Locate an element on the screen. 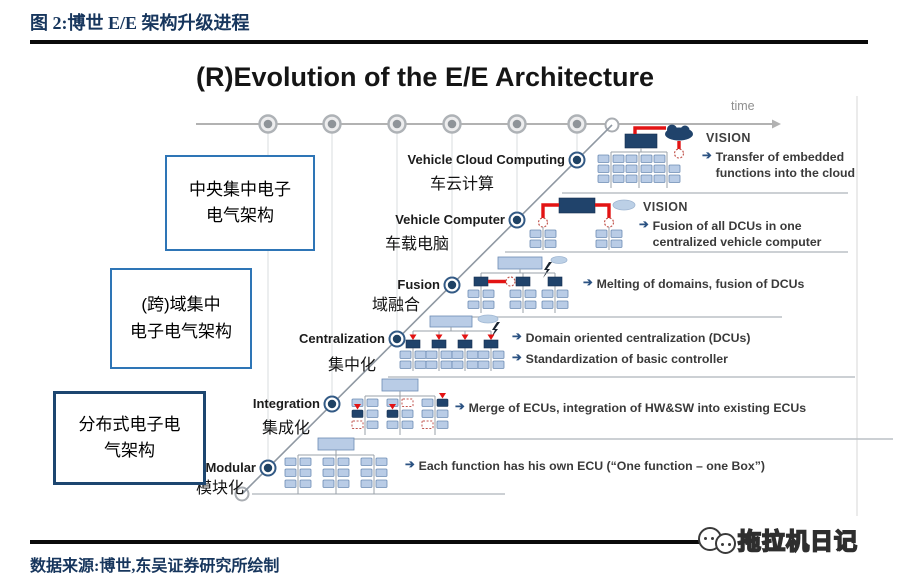 This screenshot has width=897, height=584. stage-label-integration: Integration is located at coordinates (286, 403).